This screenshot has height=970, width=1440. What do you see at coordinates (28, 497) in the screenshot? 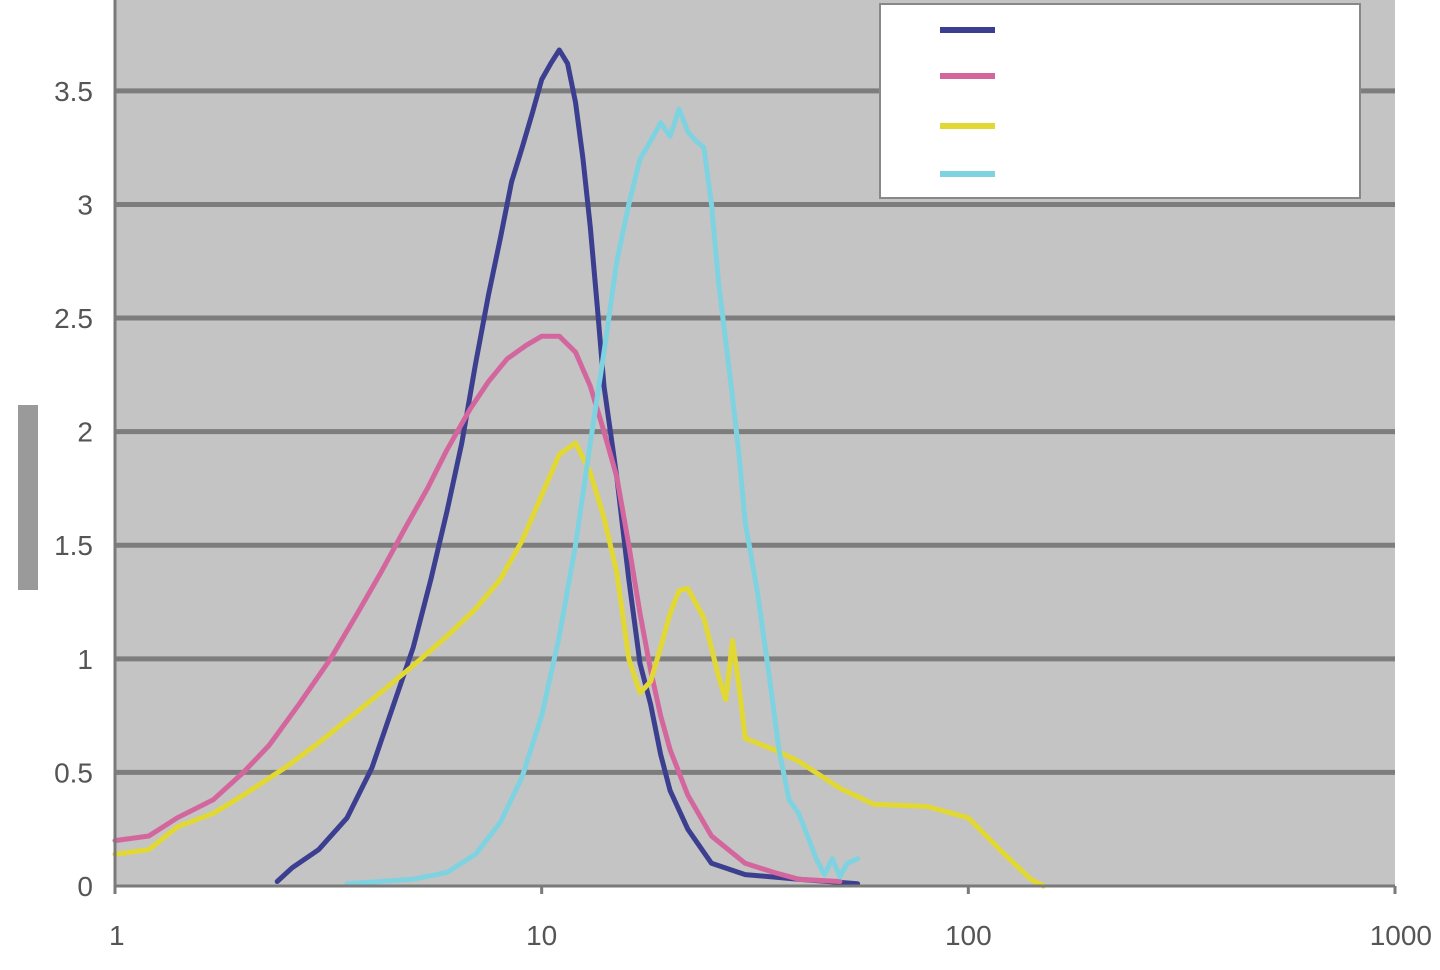
I see `y-axis-title` at bounding box center [28, 497].